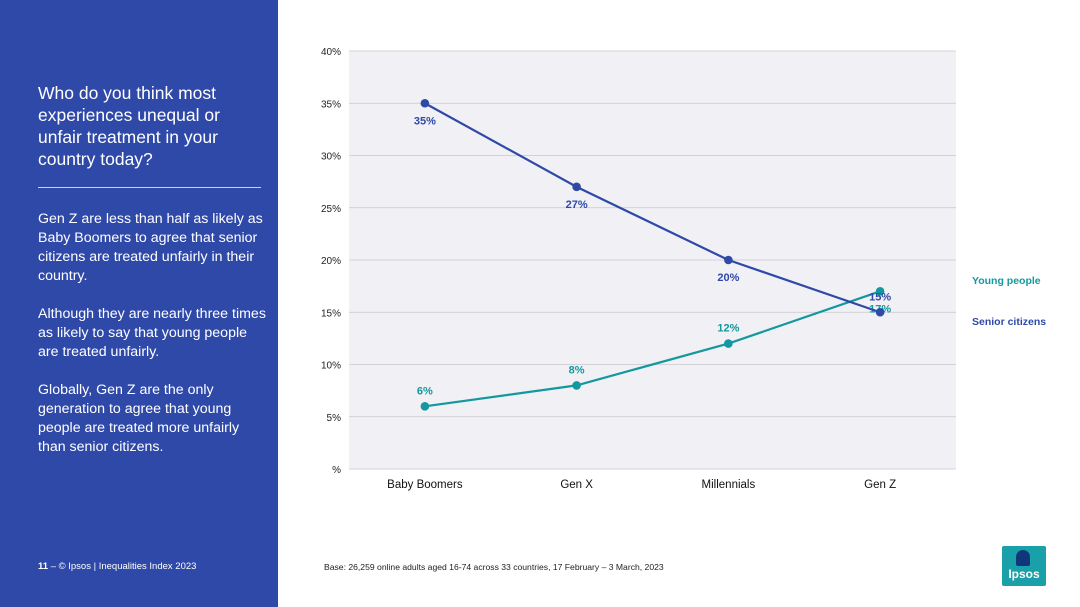  I want to click on legend-senior-citizens: Senior citizens, so click(1009, 322).